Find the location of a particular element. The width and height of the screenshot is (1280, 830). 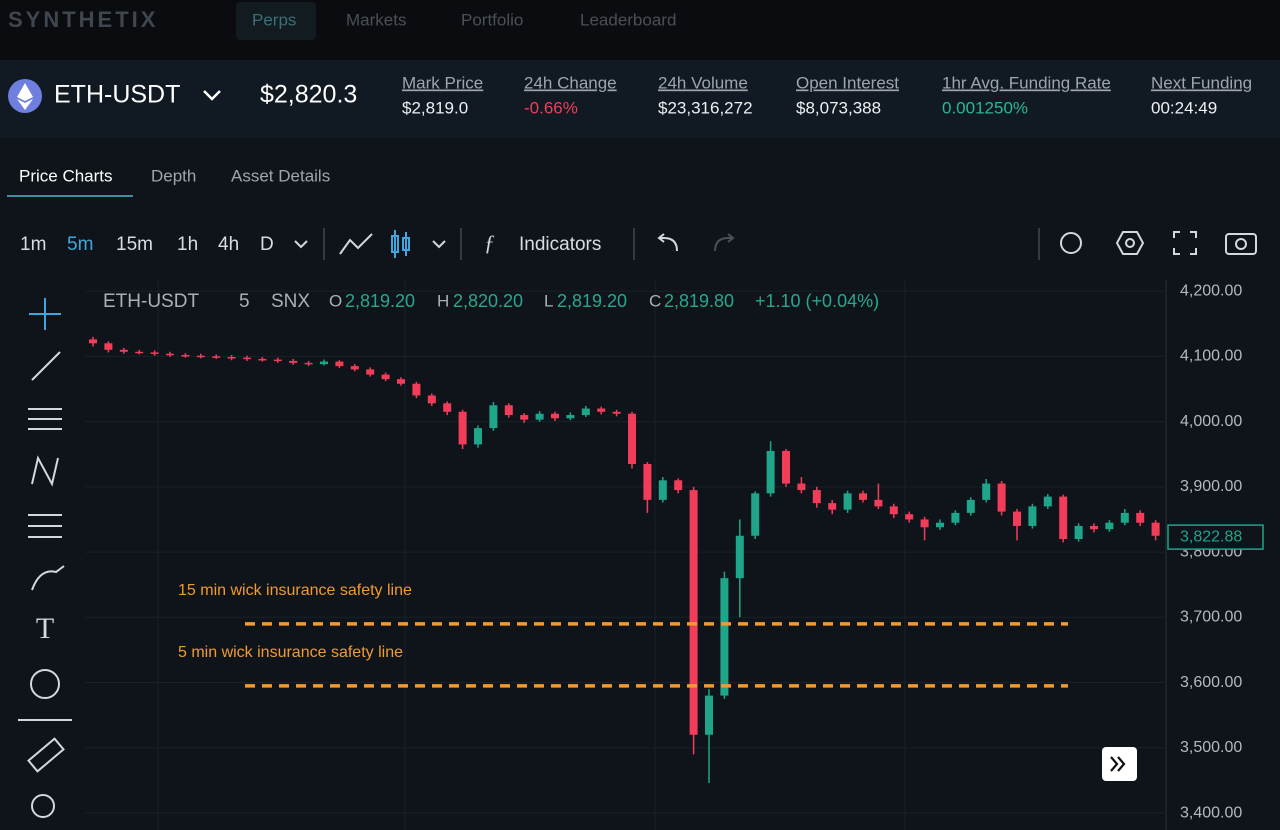

last-price-label: 3,822.88 is located at coordinates (1211, 536).